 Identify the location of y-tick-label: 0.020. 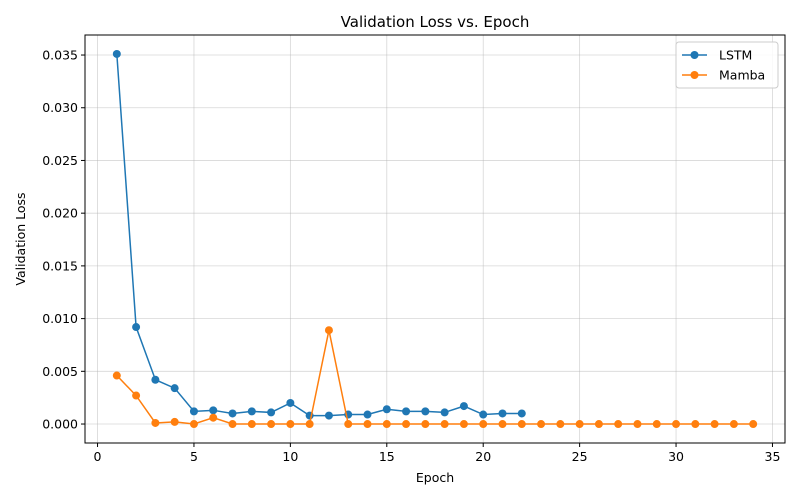
(60, 213).